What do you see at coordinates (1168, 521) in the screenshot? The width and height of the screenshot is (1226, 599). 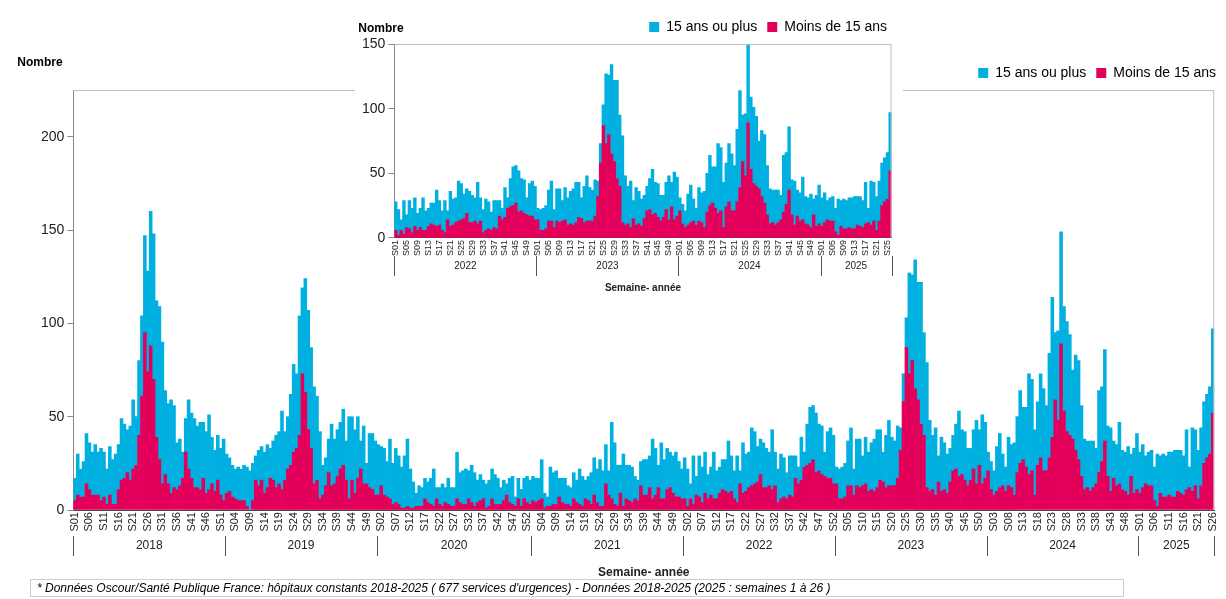 I see `x-tick-label: S11` at bounding box center [1168, 521].